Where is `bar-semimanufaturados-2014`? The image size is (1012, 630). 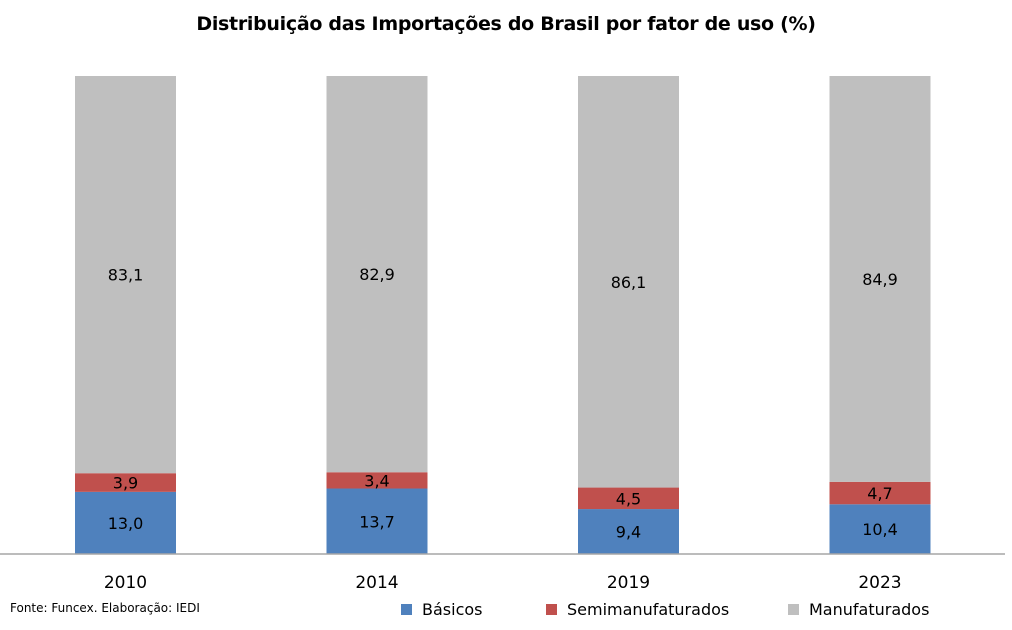
bar-semimanufaturados-2014 is located at coordinates (377, 480).